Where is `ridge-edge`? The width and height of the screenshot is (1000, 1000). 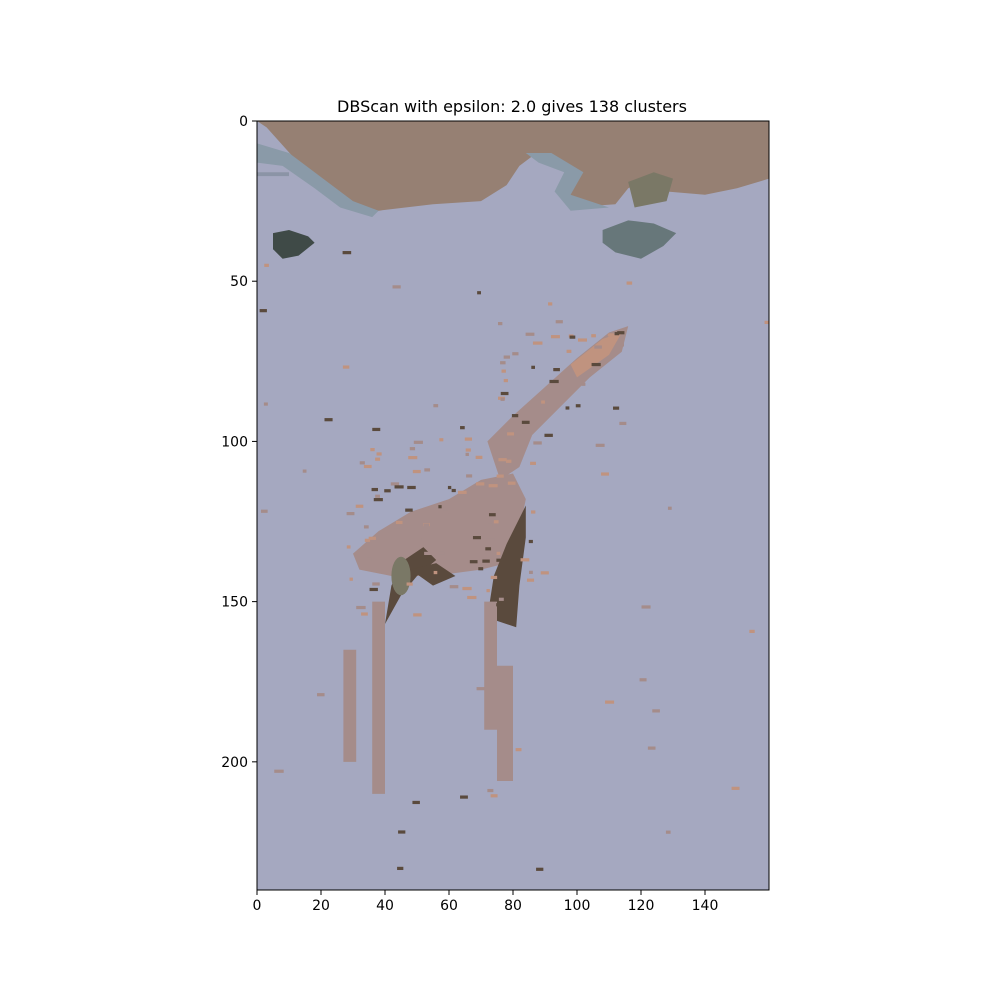
ridge-edge is located at coordinates (318, 180).